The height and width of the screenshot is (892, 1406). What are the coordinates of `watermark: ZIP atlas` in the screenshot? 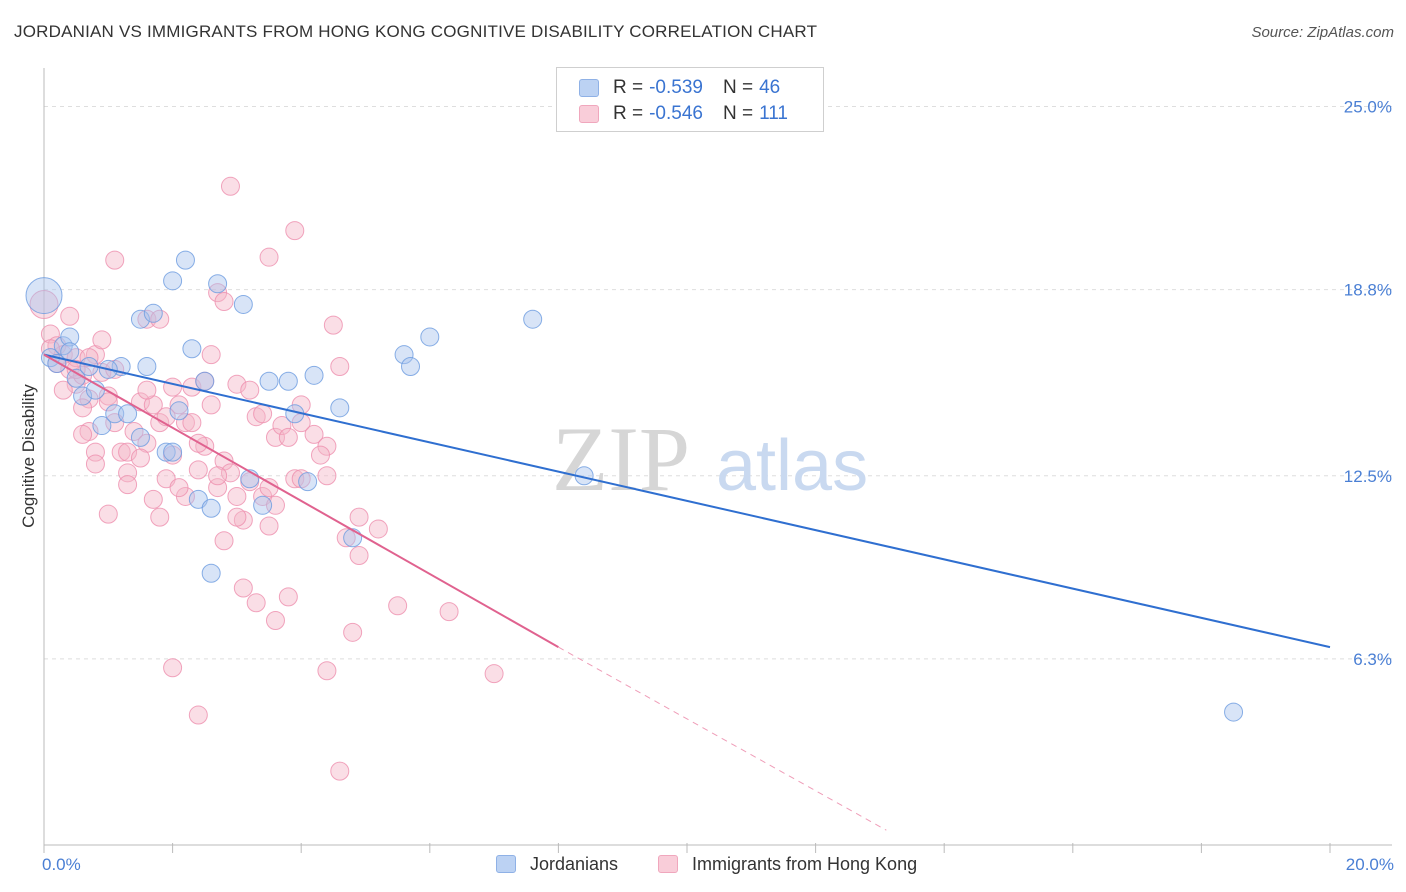 It's located at (710, 459).